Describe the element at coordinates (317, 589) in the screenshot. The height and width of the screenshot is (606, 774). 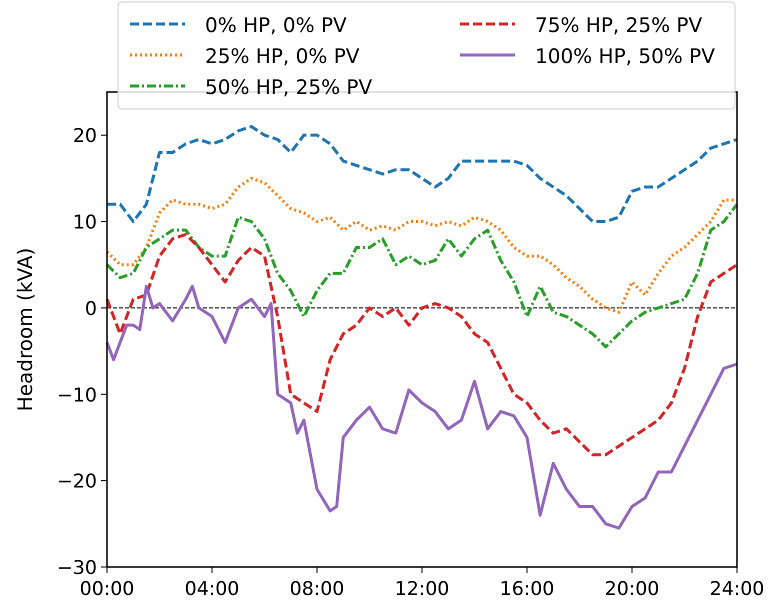
I see `x-tick-label: 08:00` at that location.